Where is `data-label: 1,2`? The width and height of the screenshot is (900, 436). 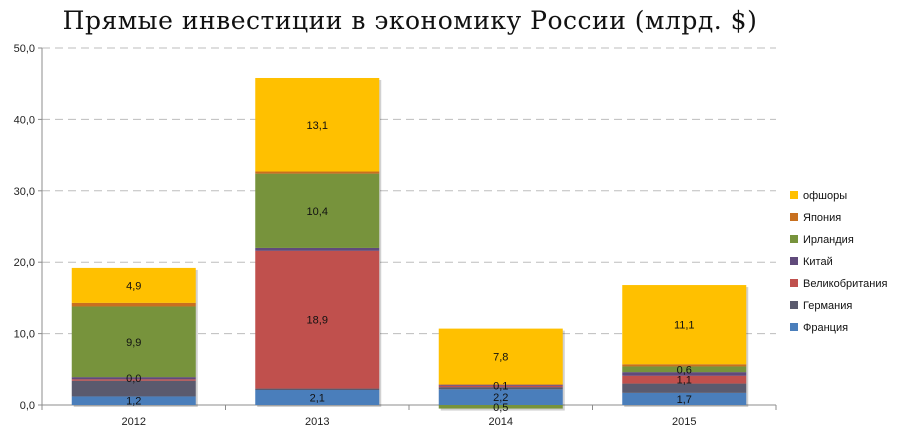
data-label: 1,2 is located at coordinates (133, 402).